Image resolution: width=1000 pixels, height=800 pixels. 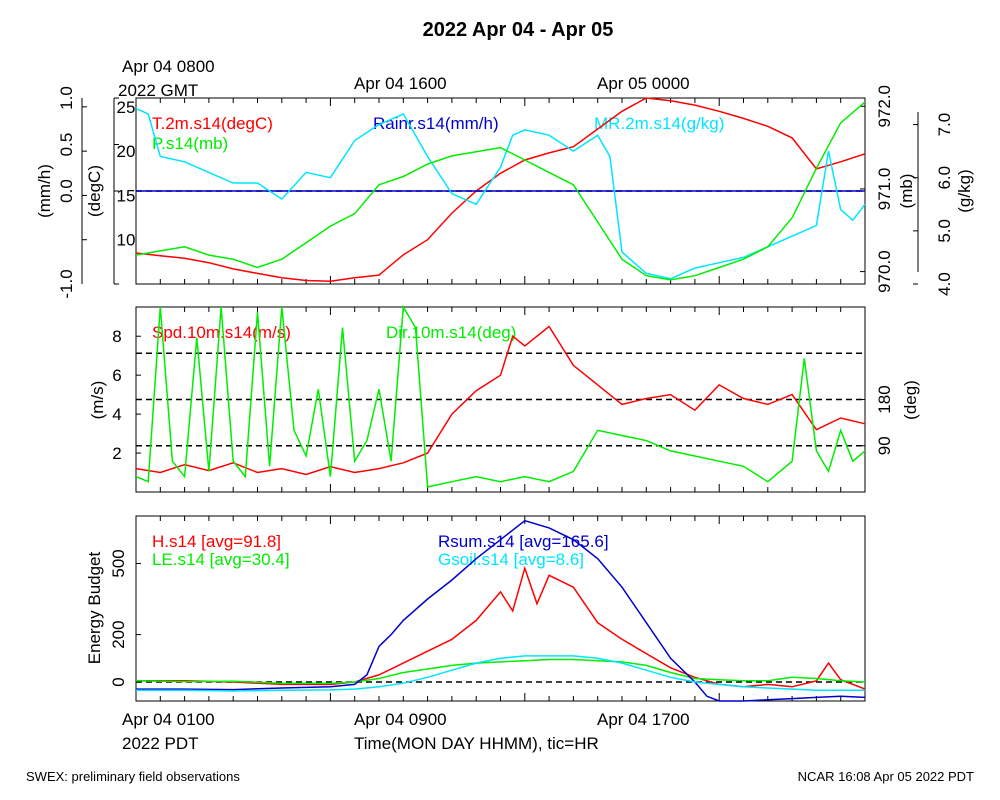 What do you see at coordinates (944, 125) in the screenshot?
I see `y-tick-label: 7.0` at bounding box center [944, 125].